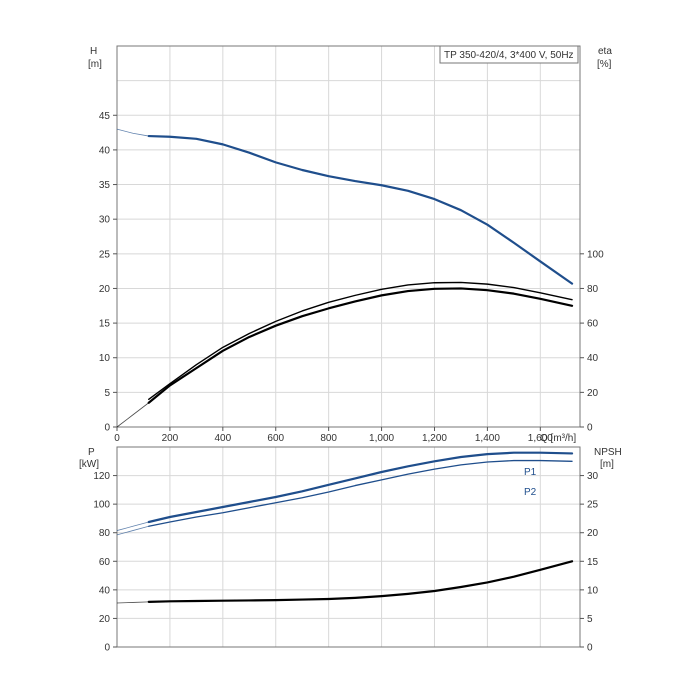 This screenshot has width=700, height=700. Describe the element at coordinates (105, 619) in the screenshot. I see `p-tick-label: 20` at that location.